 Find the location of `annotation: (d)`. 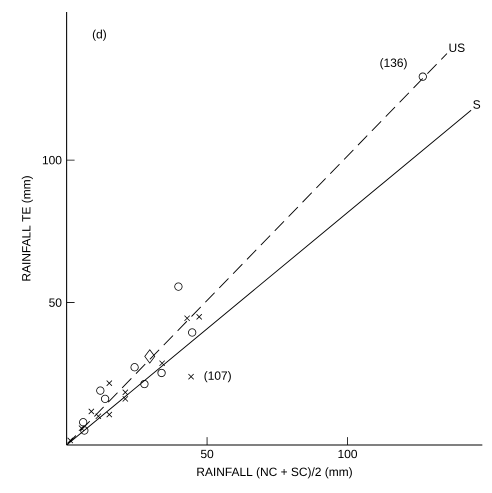

annotation: (d) is located at coordinates (99, 35).